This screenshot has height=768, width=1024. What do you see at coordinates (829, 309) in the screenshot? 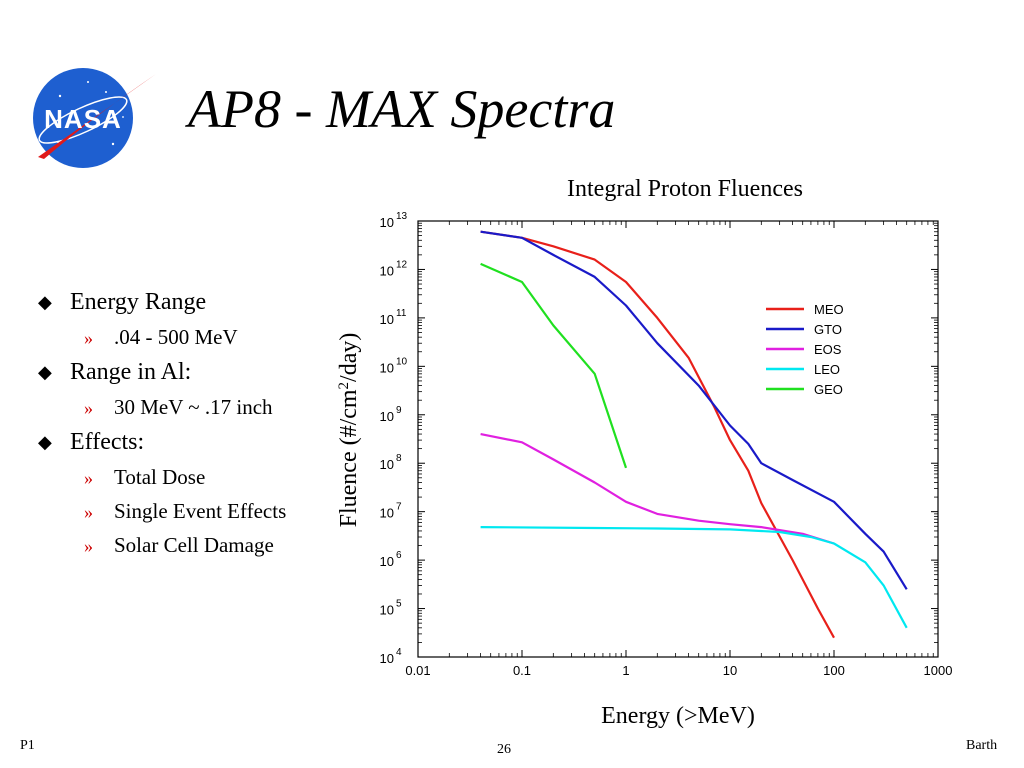
I see `legend-label-meo: MEO` at bounding box center [829, 309].